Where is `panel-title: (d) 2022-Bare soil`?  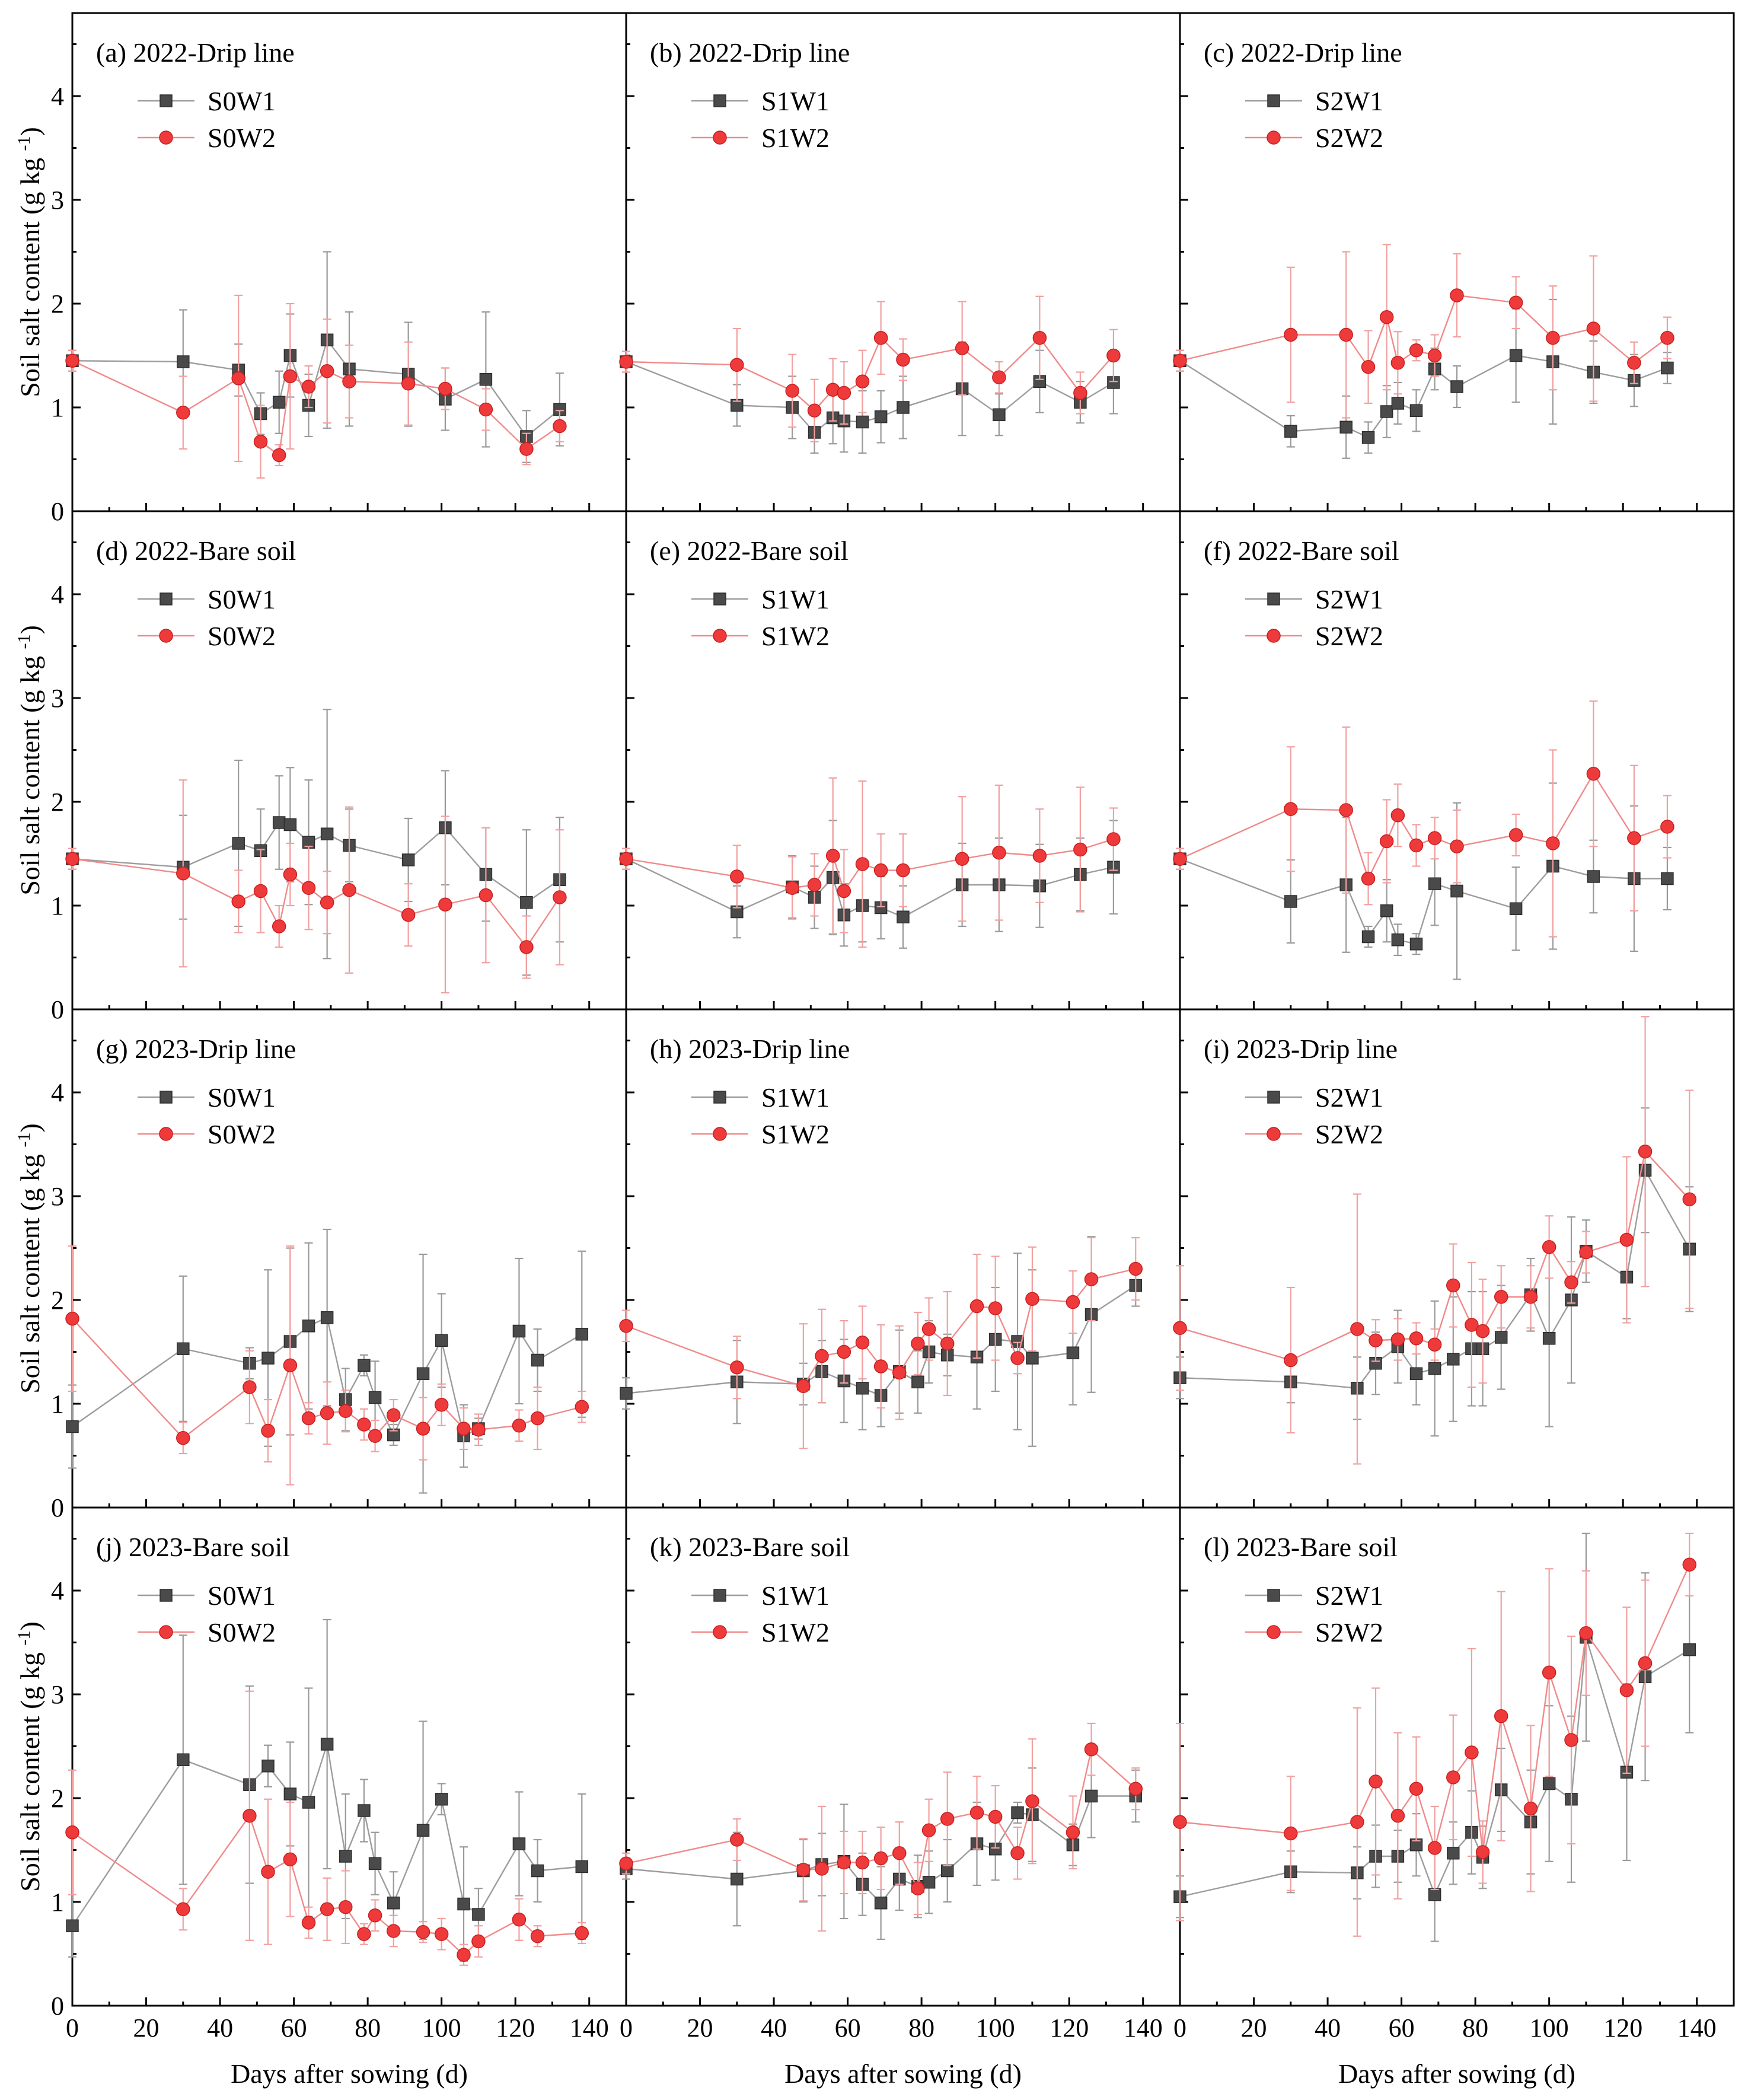
panel-title: (d) 2022-Bare soil is located at coordinates (196, 551).